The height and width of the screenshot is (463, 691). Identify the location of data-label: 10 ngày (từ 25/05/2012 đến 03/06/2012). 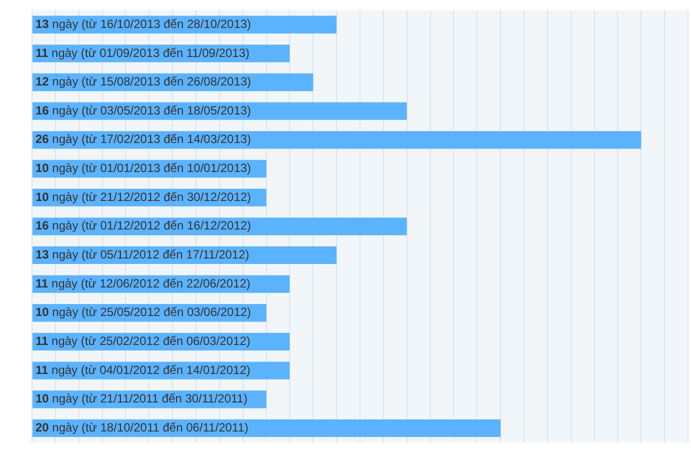
(144, 312).